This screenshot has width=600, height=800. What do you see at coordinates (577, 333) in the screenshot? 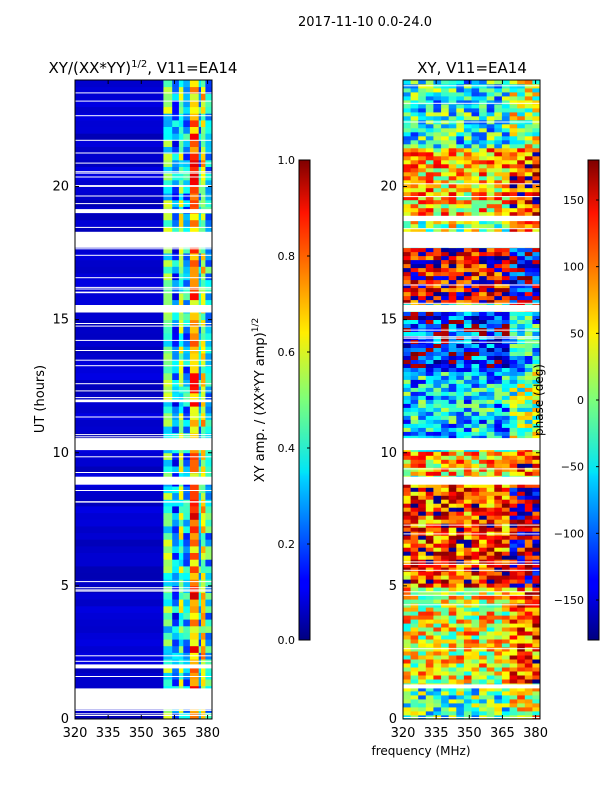
I see `phase-cb-tick-label-50: 50` at bounding box center [577, 333].